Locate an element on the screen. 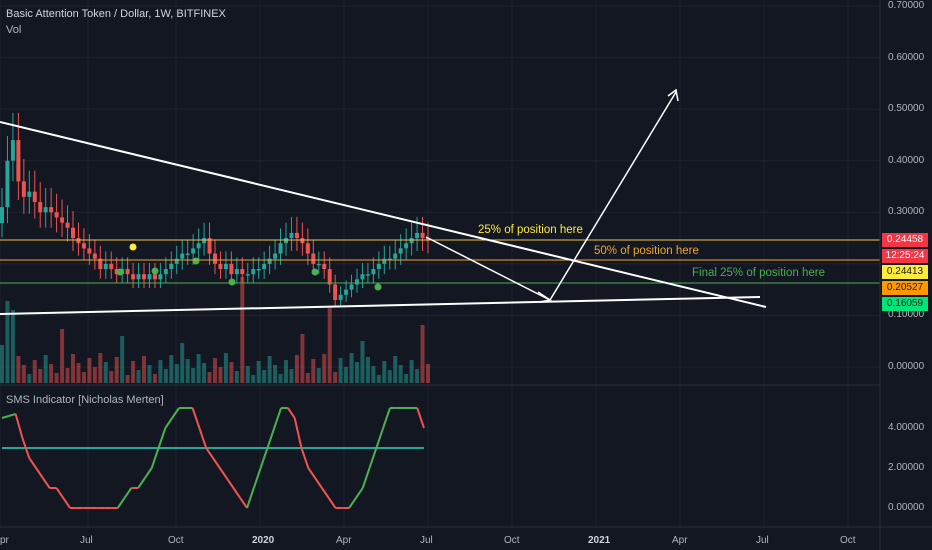 Image resolution: width=932 pixels, height=550 pixels. price-tick: 0.00000 is located at coordinates (906, 366).